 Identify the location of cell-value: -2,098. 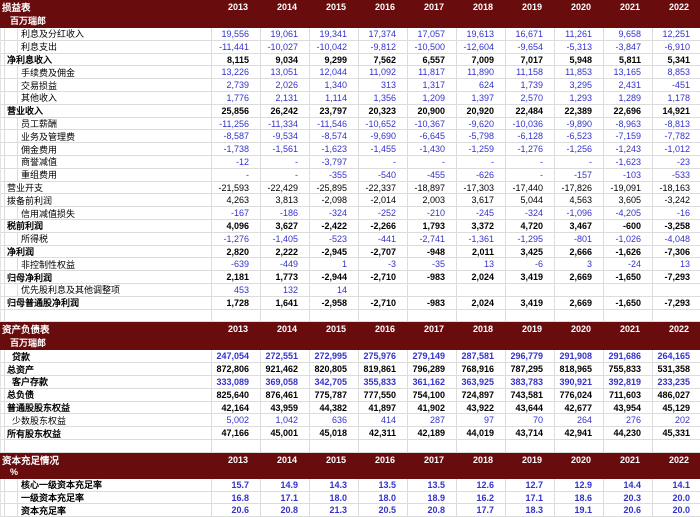
(333, 200).